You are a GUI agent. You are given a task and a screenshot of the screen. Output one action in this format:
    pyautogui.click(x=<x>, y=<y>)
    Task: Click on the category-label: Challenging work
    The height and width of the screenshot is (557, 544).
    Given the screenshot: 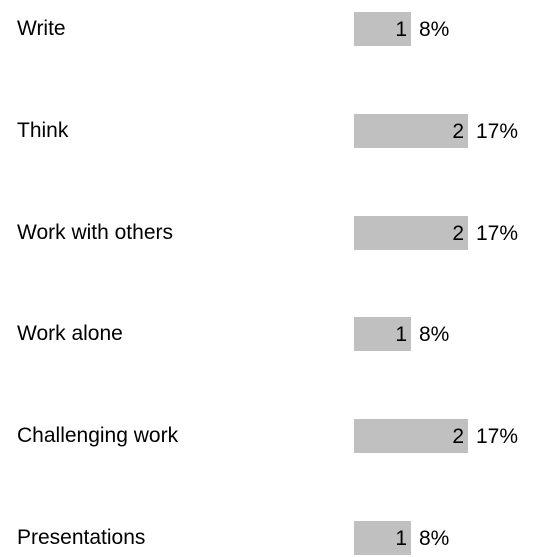 What is the action you would take?
    pyautogui.click(x=98, y=435)
    